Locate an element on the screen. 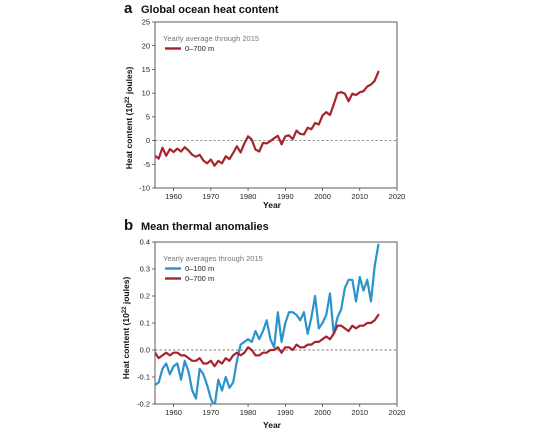 This screenshot has height=434, width=535. panel-a-legend-label: 0–700 m is located at coordinates (199, 48).